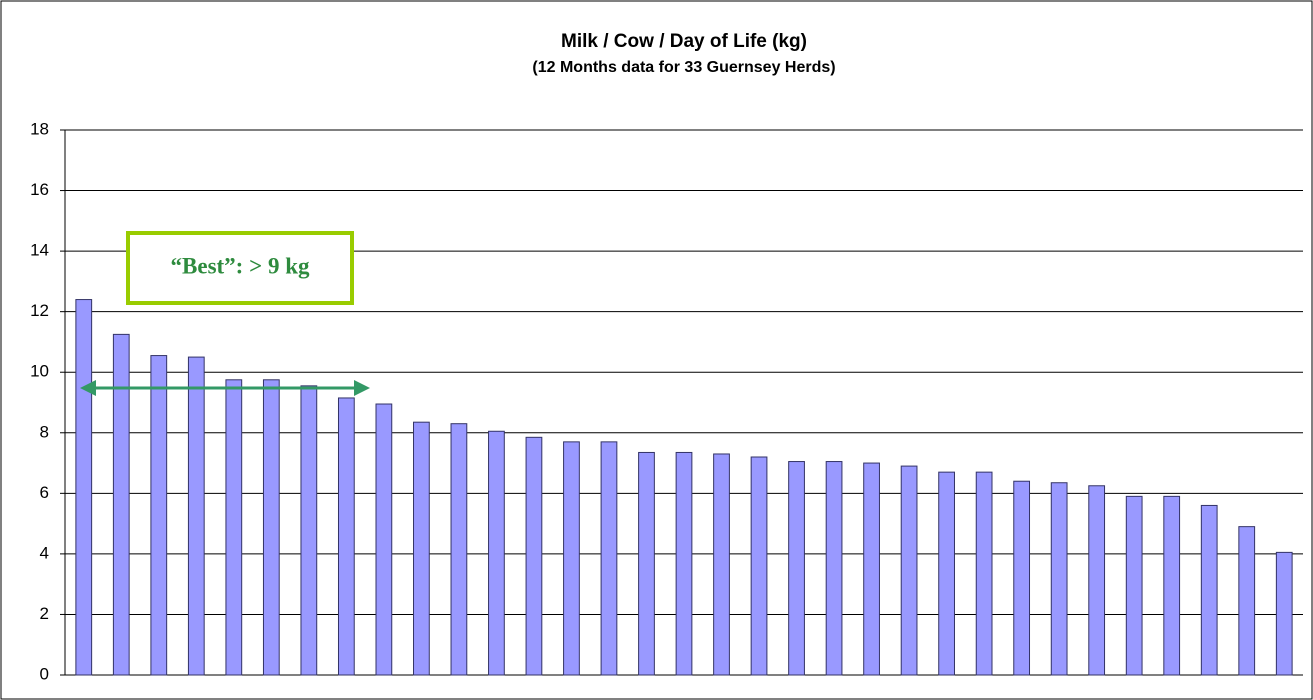 This screenshot has width=1313, height=700. I want to click on y-tick-label: 4, so click(44, 552).